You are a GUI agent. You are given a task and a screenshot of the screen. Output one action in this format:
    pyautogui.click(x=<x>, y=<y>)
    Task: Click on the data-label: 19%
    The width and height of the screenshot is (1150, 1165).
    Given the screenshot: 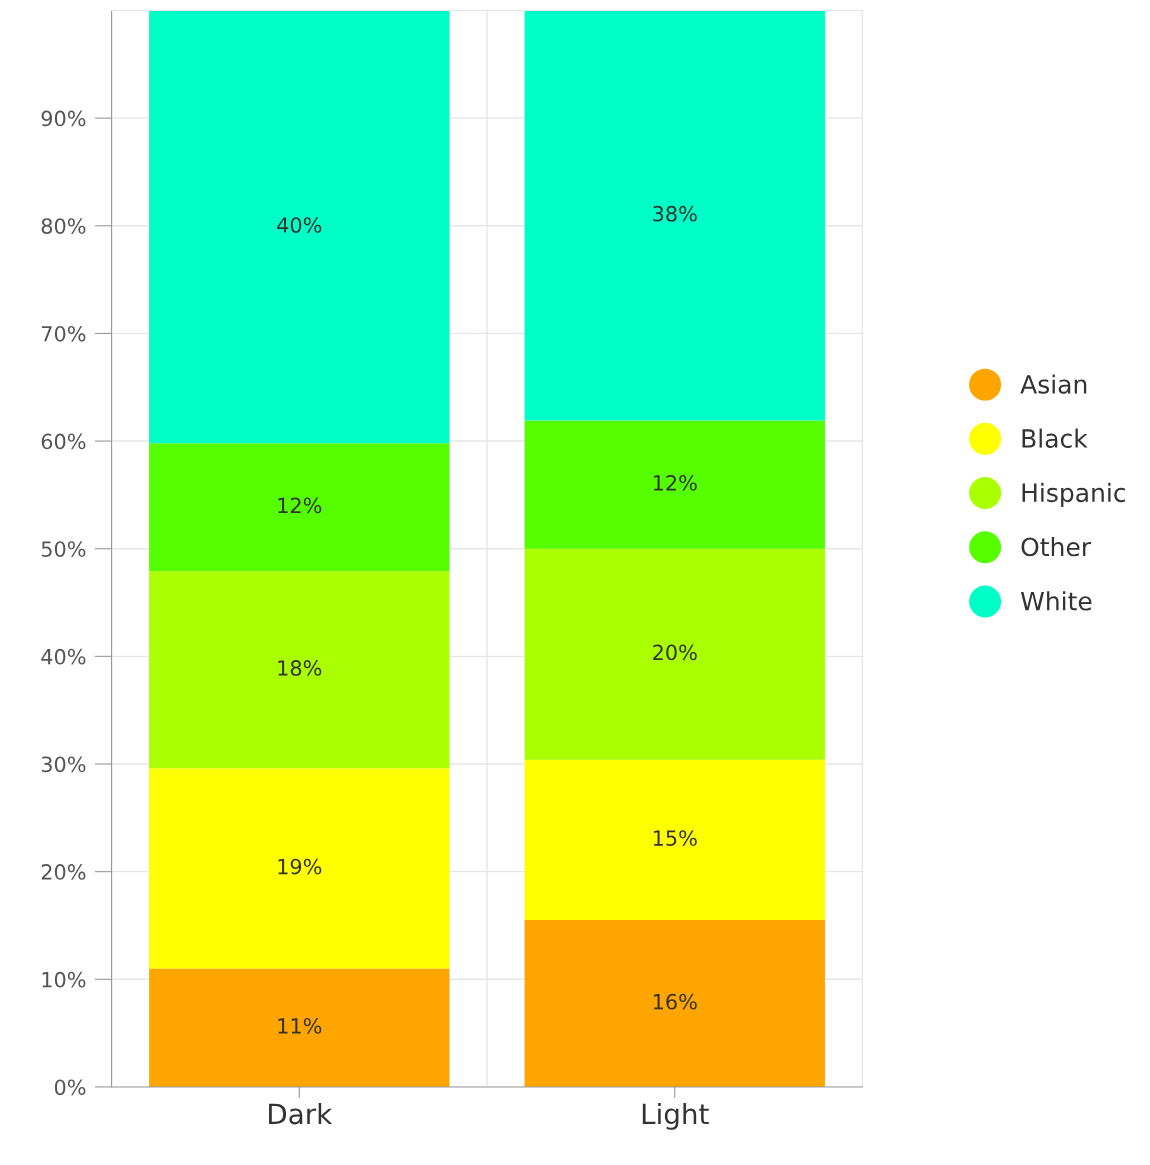 What is the action you would take?
    pyautogui.click(x=300, y=866)
    